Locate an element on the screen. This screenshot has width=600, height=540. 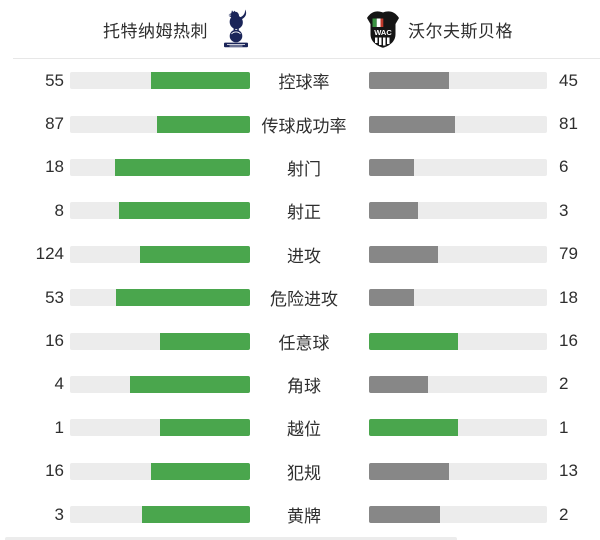
home-team-name: 托特纳姆热刺 is located at coordinates (155, 31).